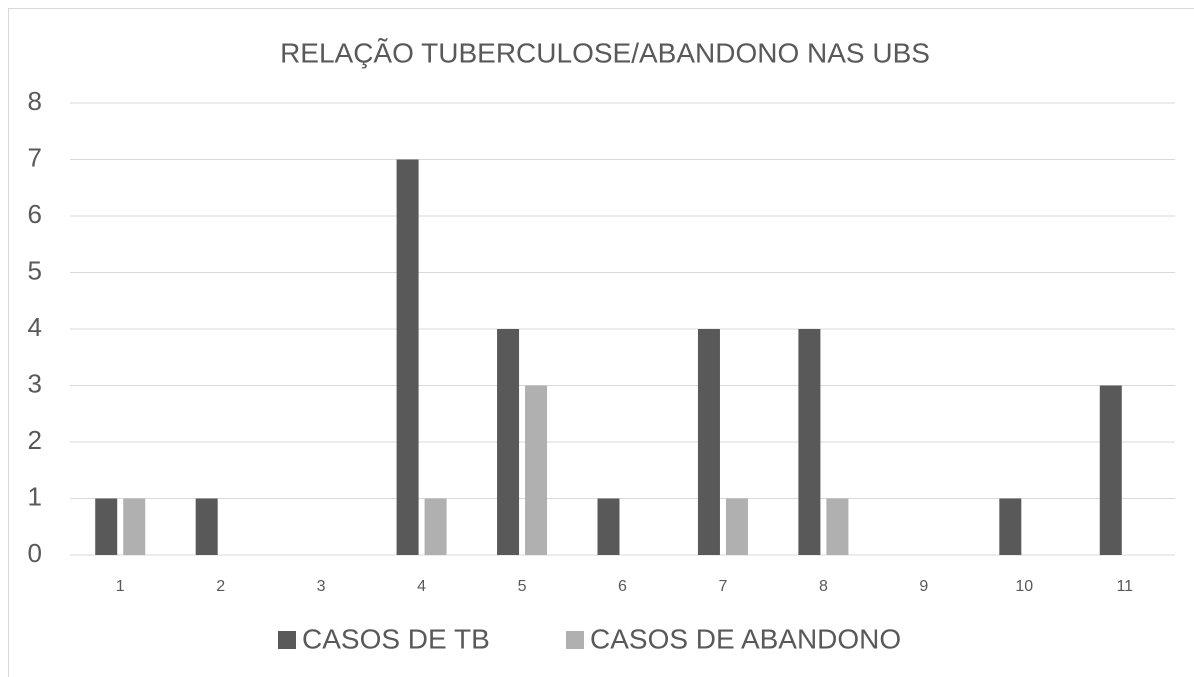 This screenshot has height=677, width=1194. What do you see at coordinates (923, 586) in the screenshot?
I see `x-tick-label: 9` at bounding box center [923, 586].